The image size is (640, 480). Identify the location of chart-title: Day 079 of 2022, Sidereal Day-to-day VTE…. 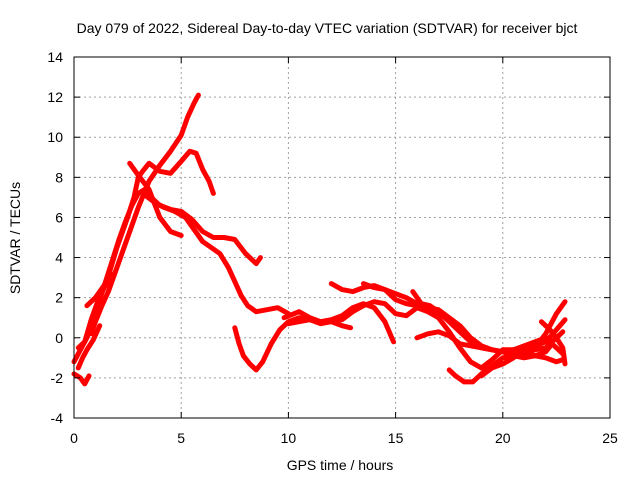
(327, 28).